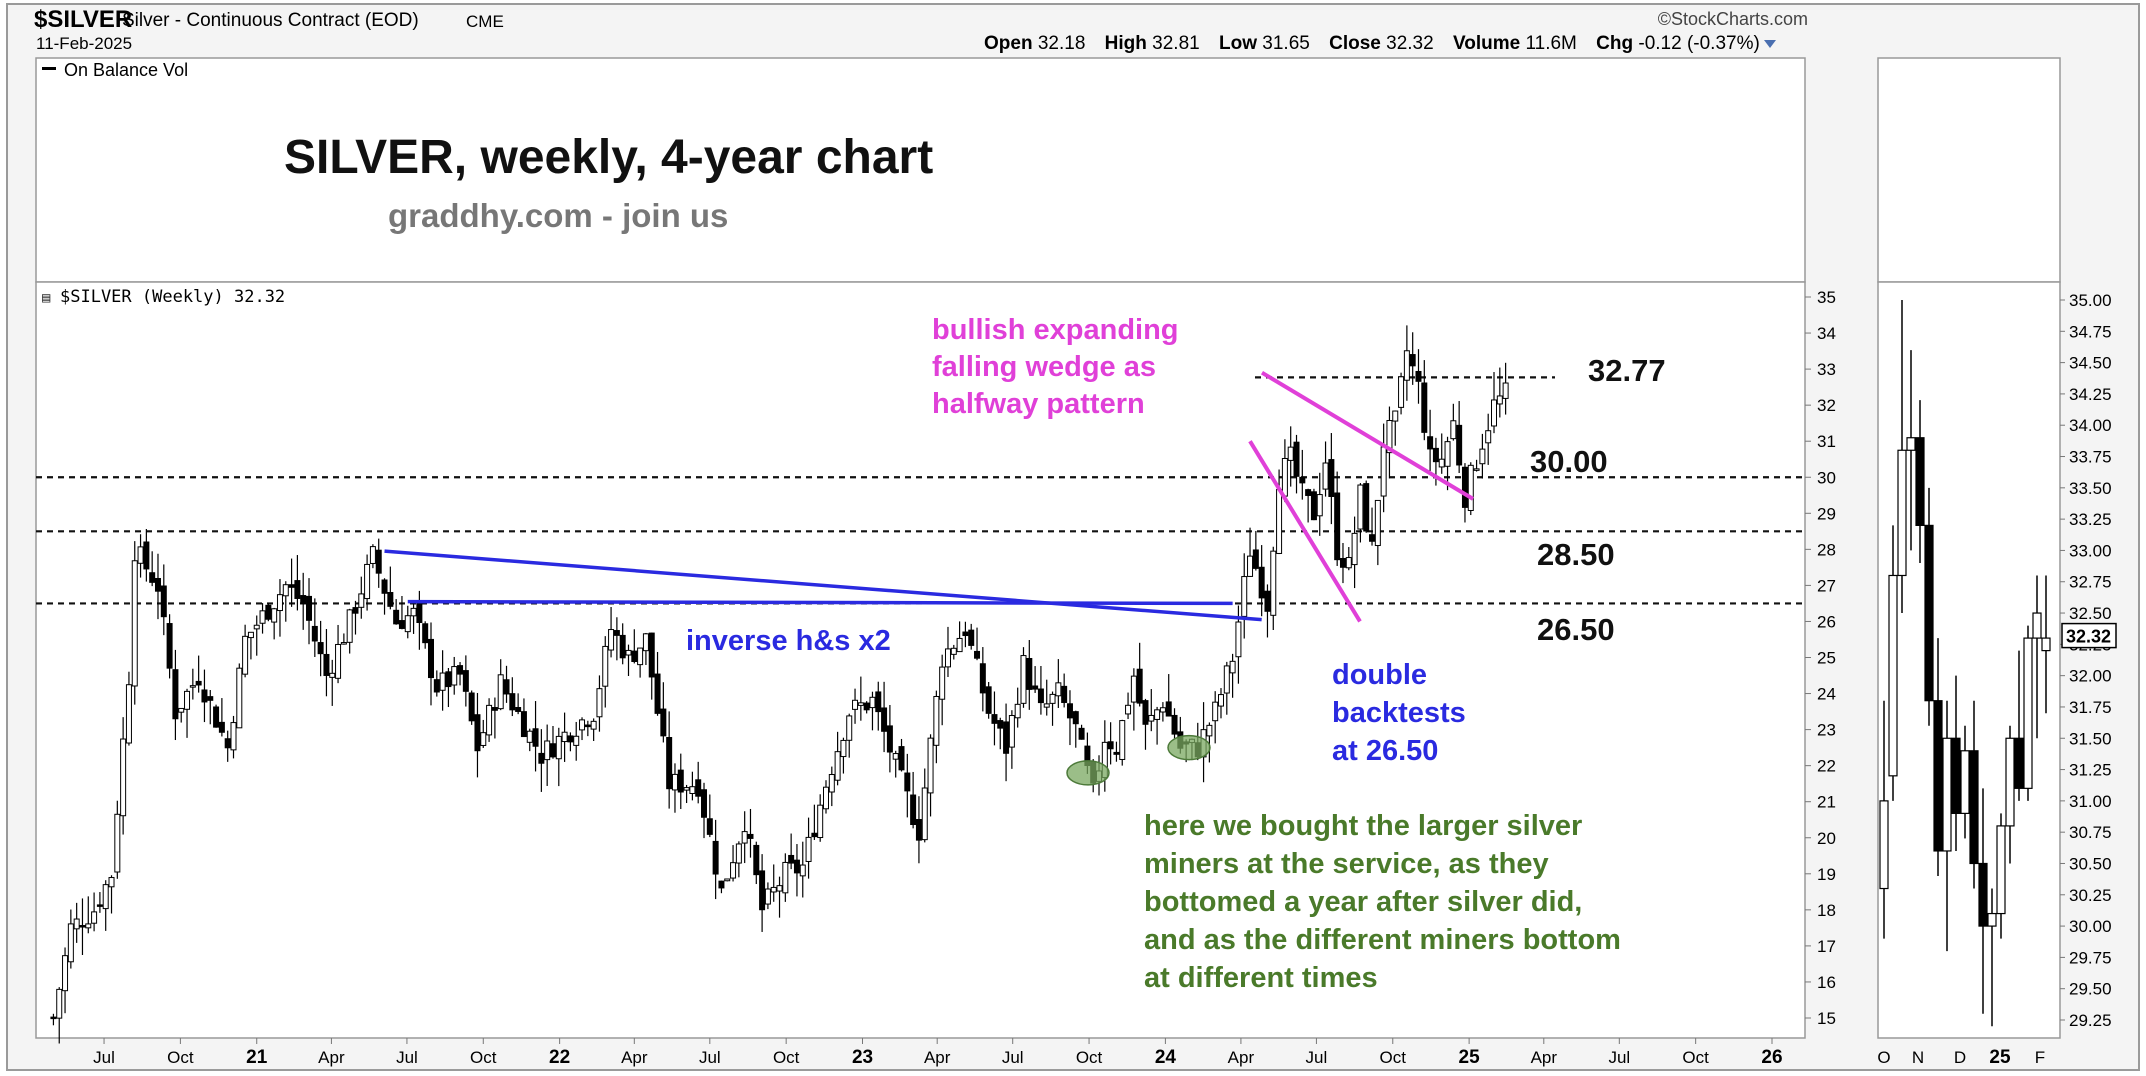 The width and height of the screenshot is (2146, 1076). What do you see at coordinates (84, 43) in the screenshot?
I see `chart-date: 11-Feb-2025` at bounding box center [84, 43].